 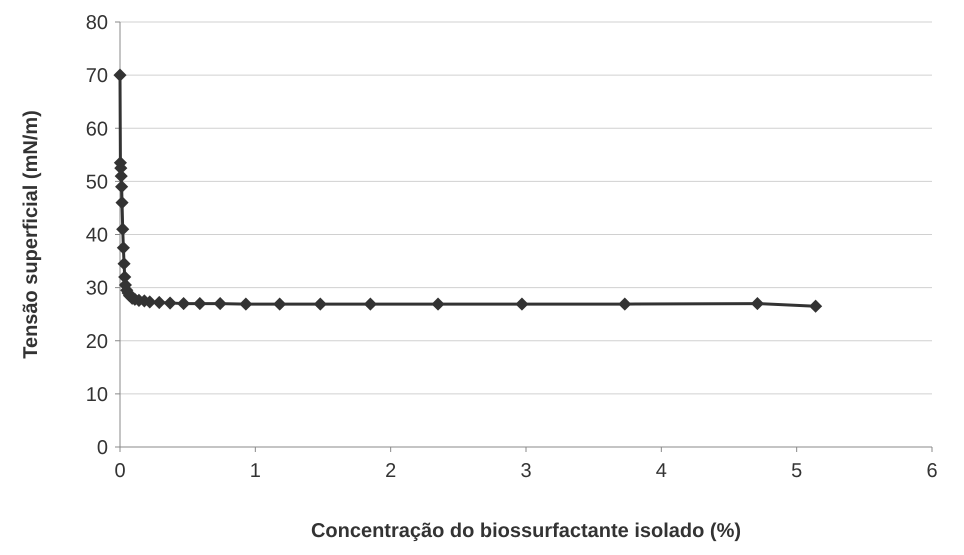 I want to click on x-tick-label: 2, so click(x=390, y=471).